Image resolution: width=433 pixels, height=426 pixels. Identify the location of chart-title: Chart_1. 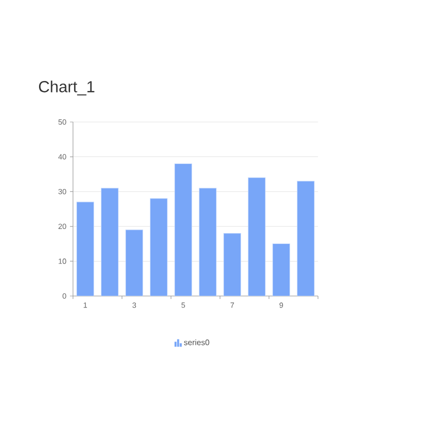
(66, 88).